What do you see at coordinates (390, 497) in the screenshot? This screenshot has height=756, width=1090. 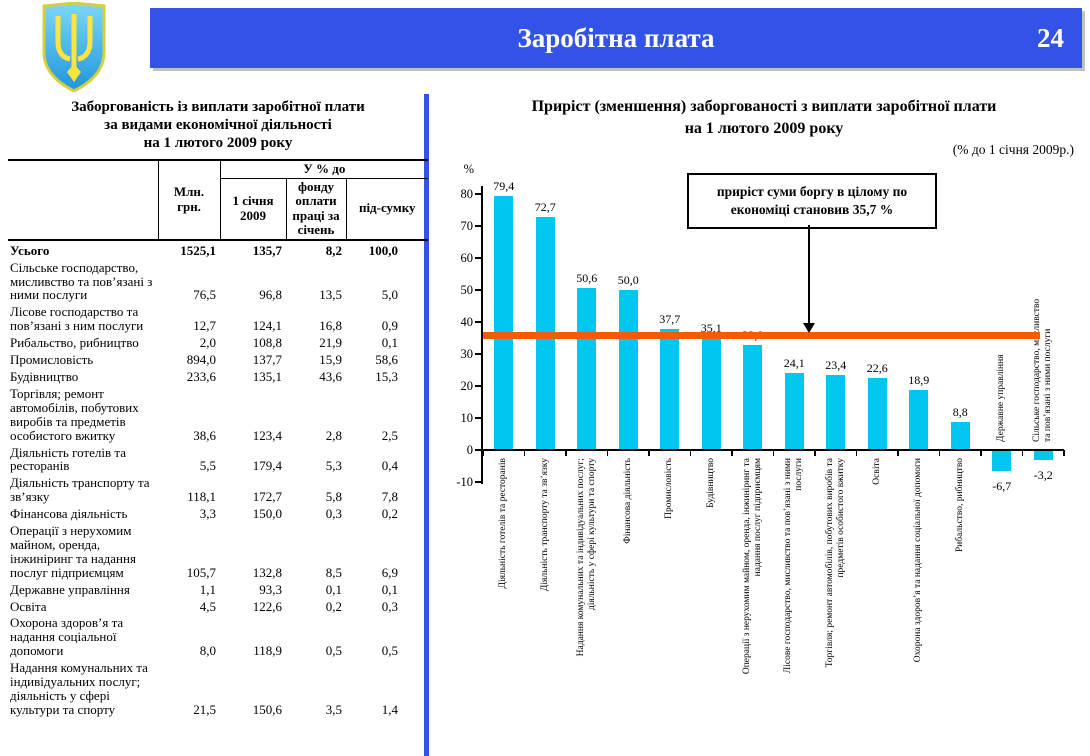 I see `row-value-total: 7,8` at bounding box center [390, 497].